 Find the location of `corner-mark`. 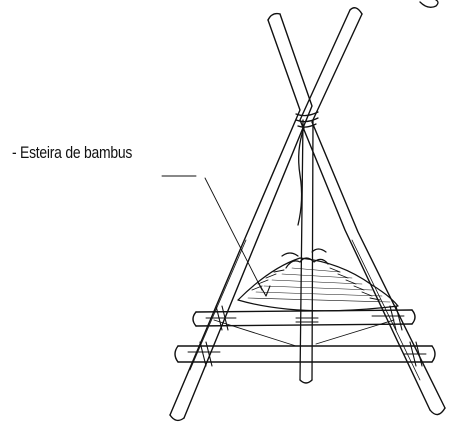

corner-mark is located at coordinates (429, 3).